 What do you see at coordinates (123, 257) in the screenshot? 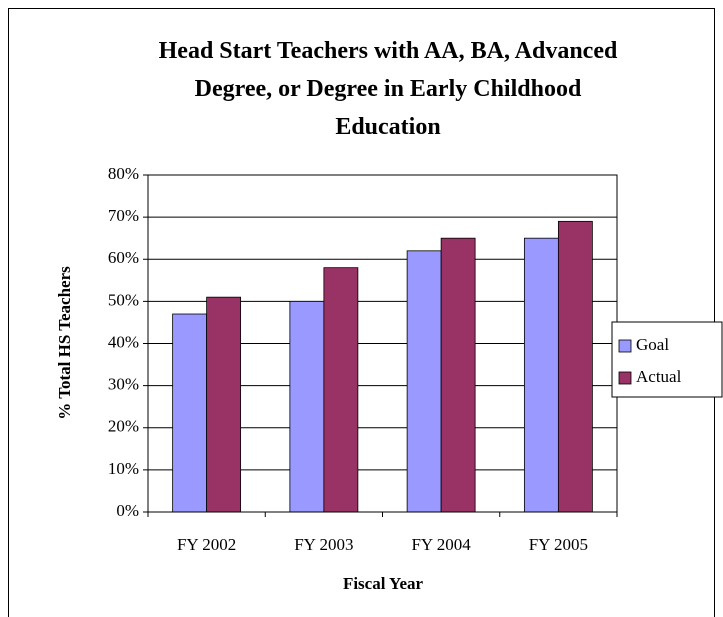
I see `y-tick-label: 60%` at bounding box center [123, 257].